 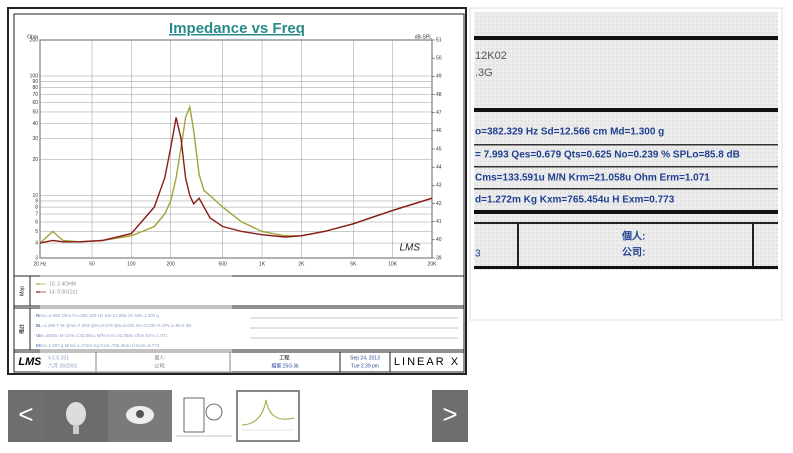 What do you see at coordinates (36, 232) in the screenshot?
I see `y-tick-label: 5` at bounding box center [36, 232].